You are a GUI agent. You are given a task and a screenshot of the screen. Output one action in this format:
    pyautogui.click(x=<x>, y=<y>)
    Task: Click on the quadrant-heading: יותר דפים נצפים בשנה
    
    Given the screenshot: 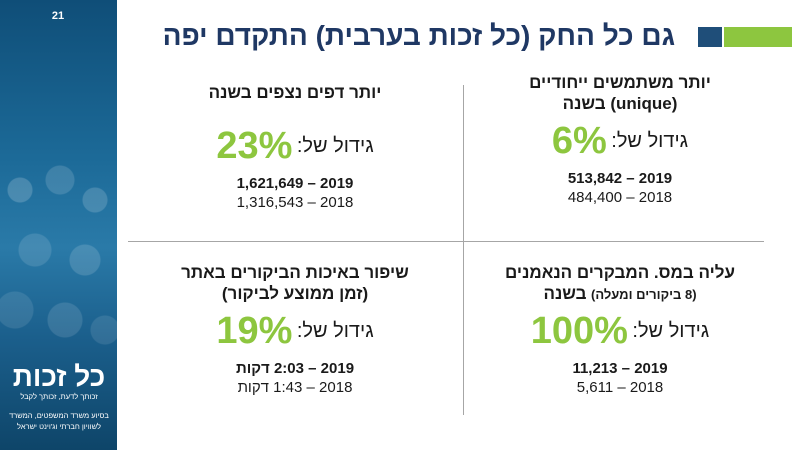 What is the action you would take?
    pyautogui.click(x=295, y=92)
    